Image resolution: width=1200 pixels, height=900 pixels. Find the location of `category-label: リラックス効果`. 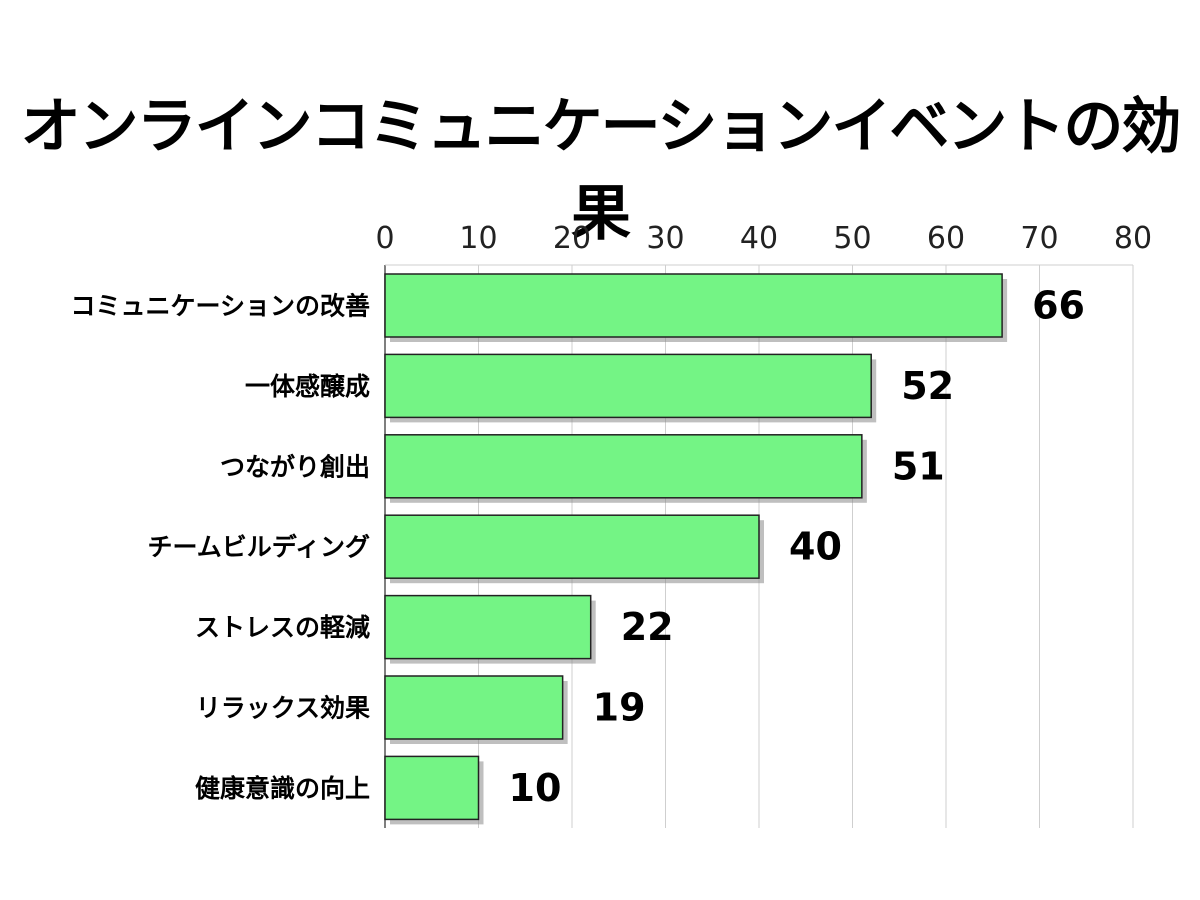

category-label: リラックス効果 is located at coordinates (283, 708).